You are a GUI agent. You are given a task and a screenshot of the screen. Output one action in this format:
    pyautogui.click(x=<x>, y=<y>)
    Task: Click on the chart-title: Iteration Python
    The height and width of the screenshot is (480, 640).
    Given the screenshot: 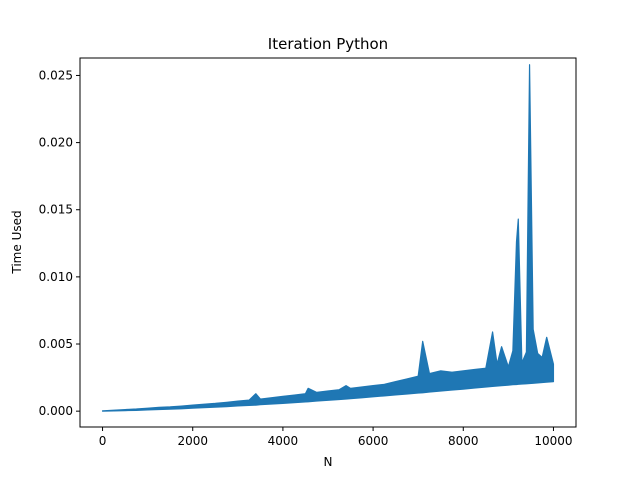 What is the action you would take?
    pyautogui.click(x=328, y=44)
    